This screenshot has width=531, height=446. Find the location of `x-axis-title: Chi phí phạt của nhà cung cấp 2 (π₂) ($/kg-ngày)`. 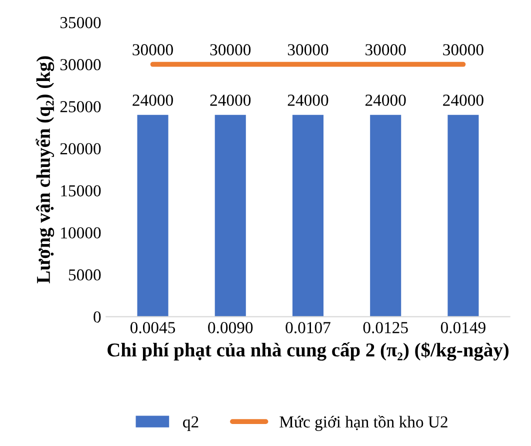

x-axis-title: Chi phí phạt của nhà cung cấp 2 (π₂) ($/kg-ngày) is located at coordinates (308, 351).